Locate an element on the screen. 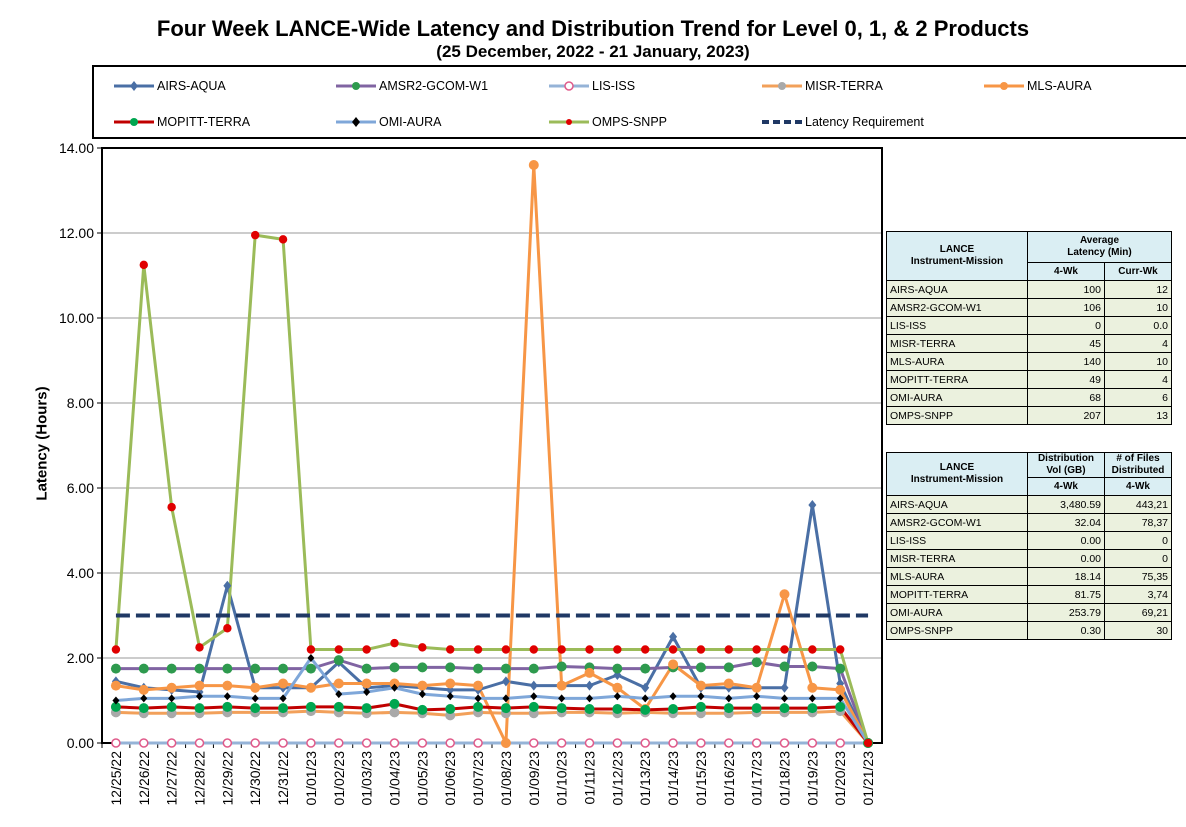 The height and width of the screenshot is (827, 1186). distribution-table-row: AIRS-AQUA 3,480.59 443,21 is located at coordinates (1029, 504).